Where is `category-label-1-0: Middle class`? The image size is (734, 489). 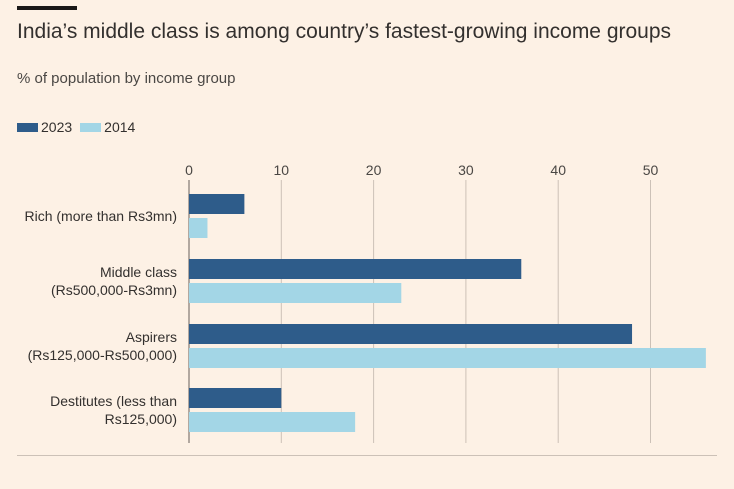
category-label-1-0: Middle class is located at coordinates (138, 272).